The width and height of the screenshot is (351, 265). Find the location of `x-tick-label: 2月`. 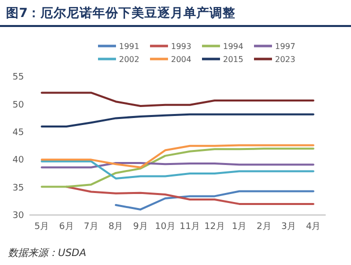

x-tick-label: 2月 is located at coordinates (264, 227).